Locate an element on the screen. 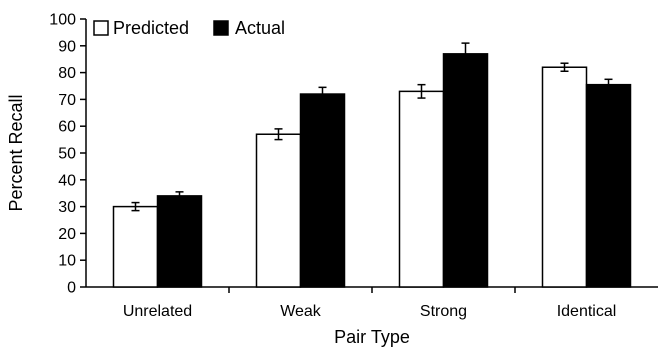 Image resolution: width=670 pixels, height=353 pixels. y-axis: 0 10 20 30 40 50 60 70 80 90 100 is located at coordinates (68, 154).